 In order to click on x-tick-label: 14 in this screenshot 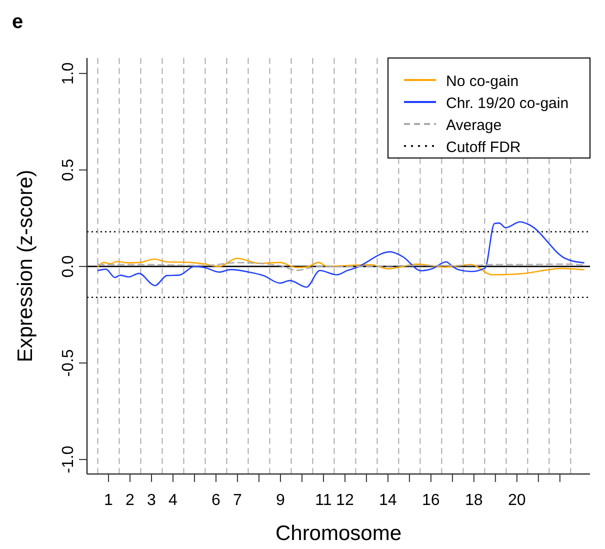, I will do `click(388, 500)`.